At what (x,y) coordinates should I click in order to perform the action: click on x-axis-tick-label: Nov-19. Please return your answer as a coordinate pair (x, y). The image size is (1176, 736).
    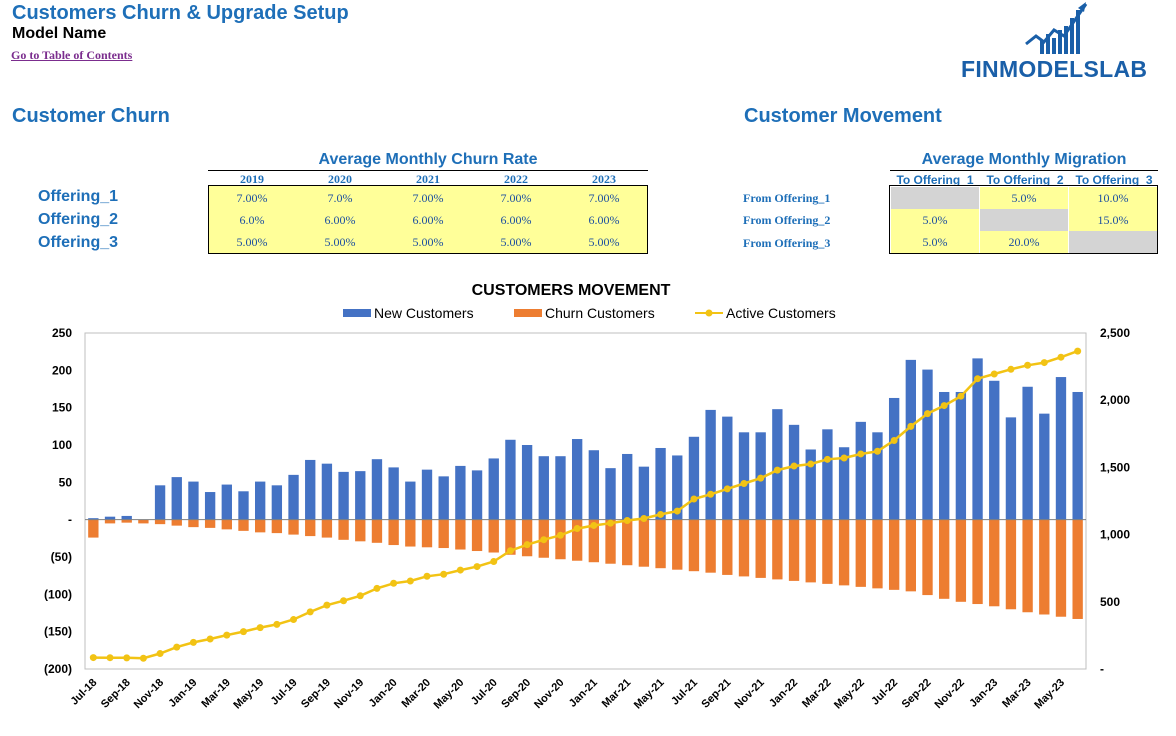
    Looking at the image, I should click on (349, 694).